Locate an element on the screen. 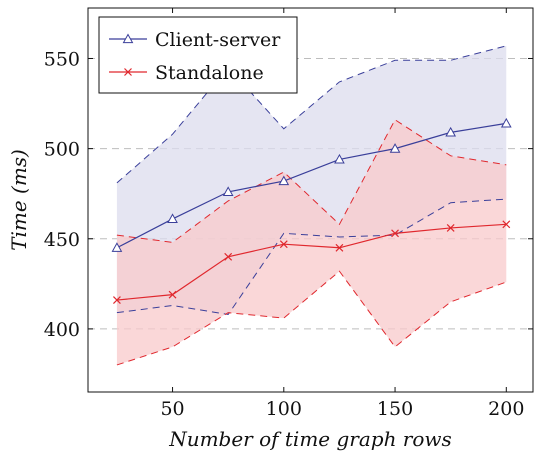  standalone-lower-bound is located at coordinates (311, 318).